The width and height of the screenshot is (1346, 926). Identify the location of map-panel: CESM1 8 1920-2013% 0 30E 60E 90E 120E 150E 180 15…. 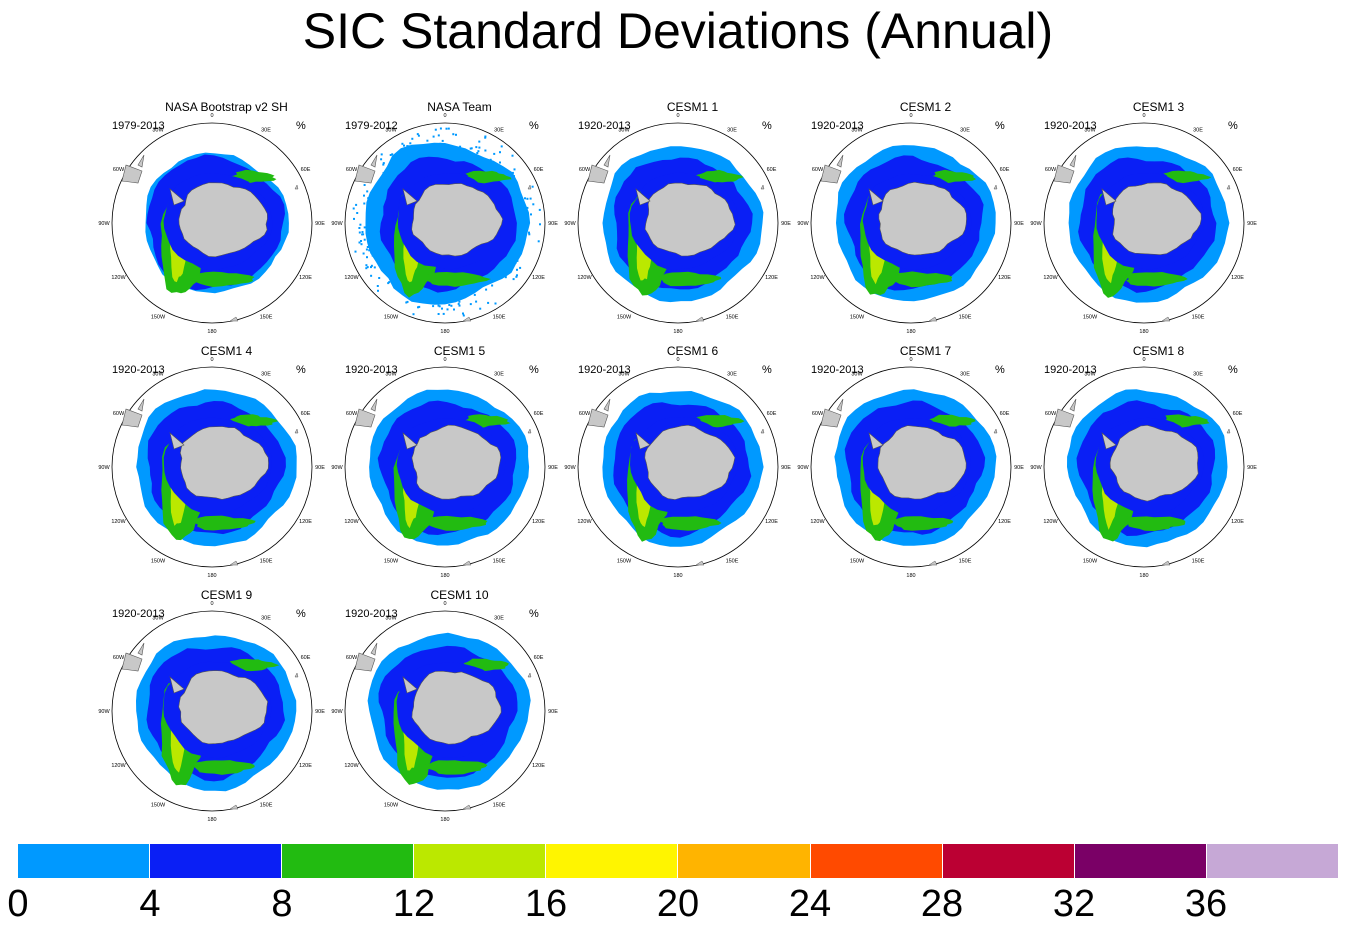
(1152, 464).